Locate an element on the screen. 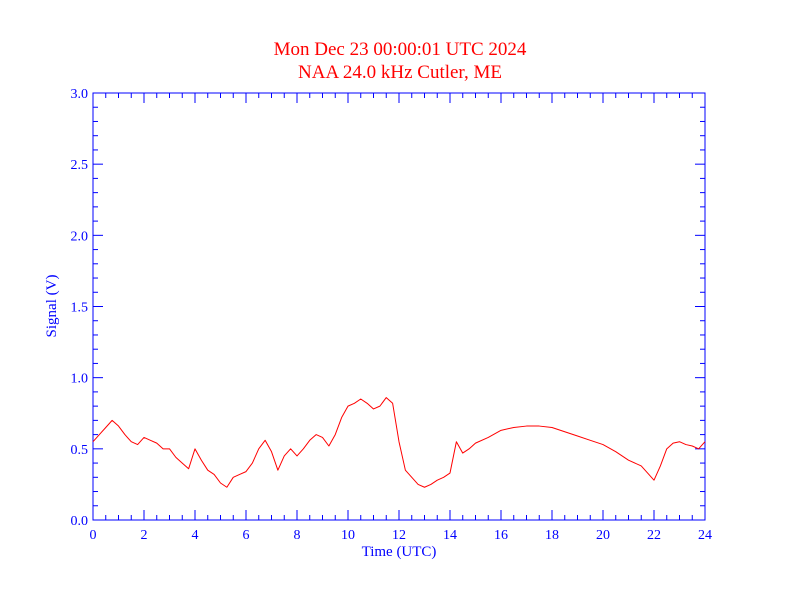 The height and width of the screenshot is (612, 792). x-tick-label: 12 is located at coordinates (399, 535).